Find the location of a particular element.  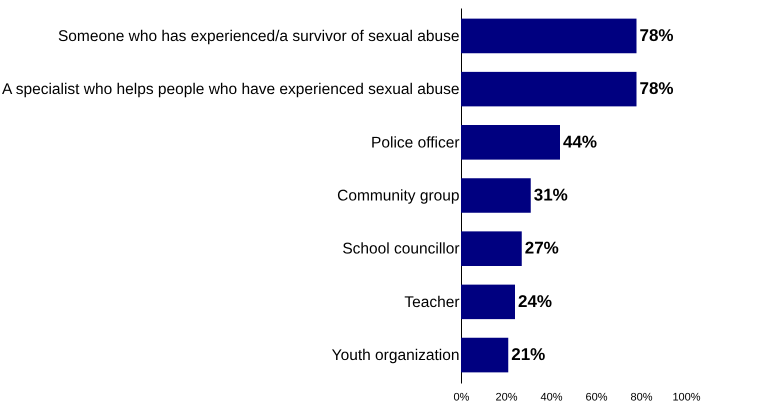

x-tick-label: 40% is located at coordinates (551, 398).